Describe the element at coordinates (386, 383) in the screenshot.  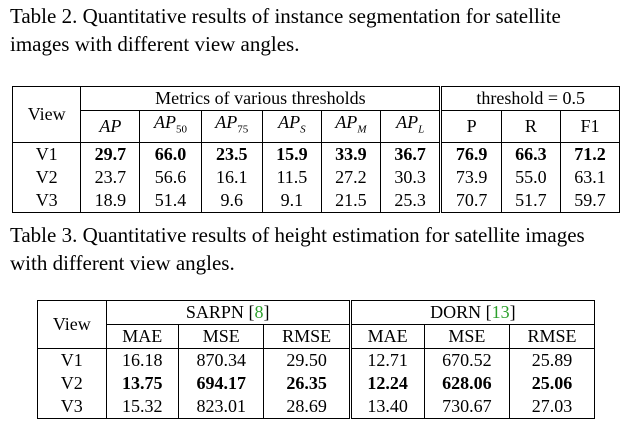
I see `t3-cell: 12.24` at that location.